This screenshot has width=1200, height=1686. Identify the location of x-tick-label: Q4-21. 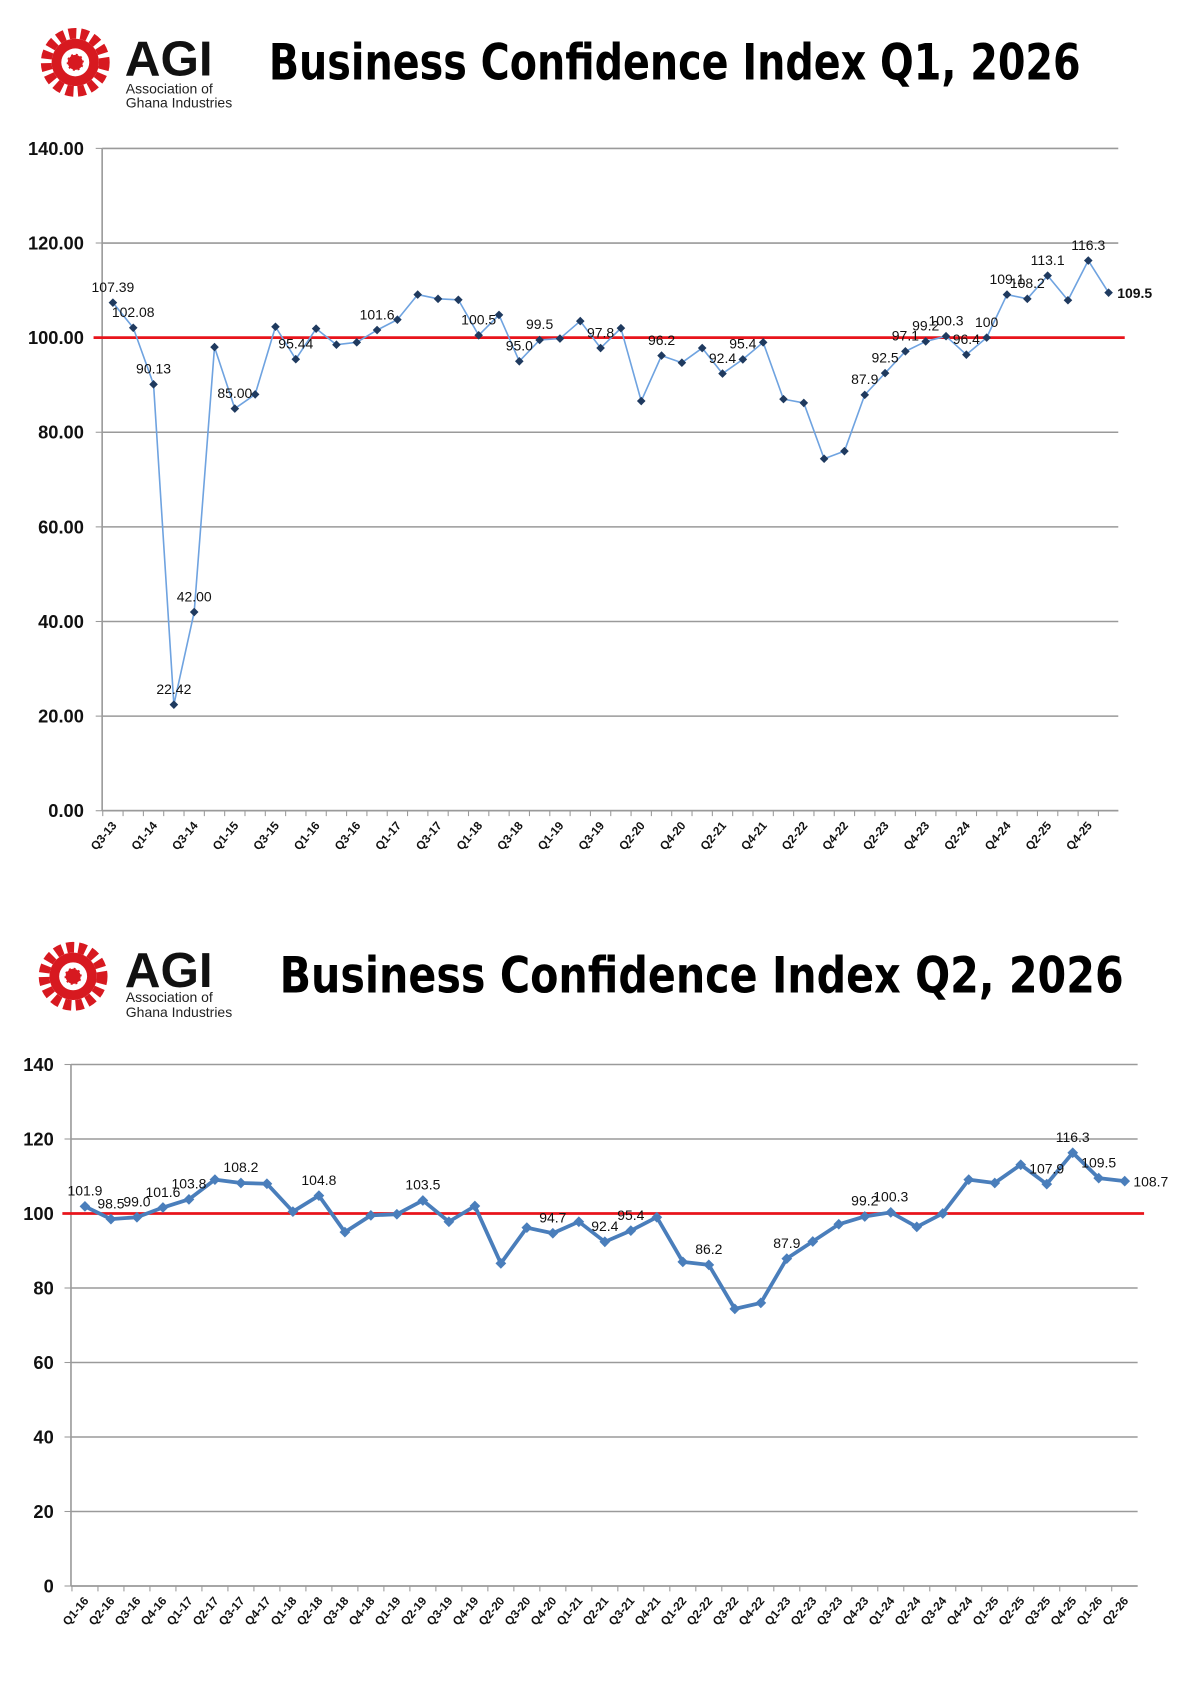
(648, 1611).